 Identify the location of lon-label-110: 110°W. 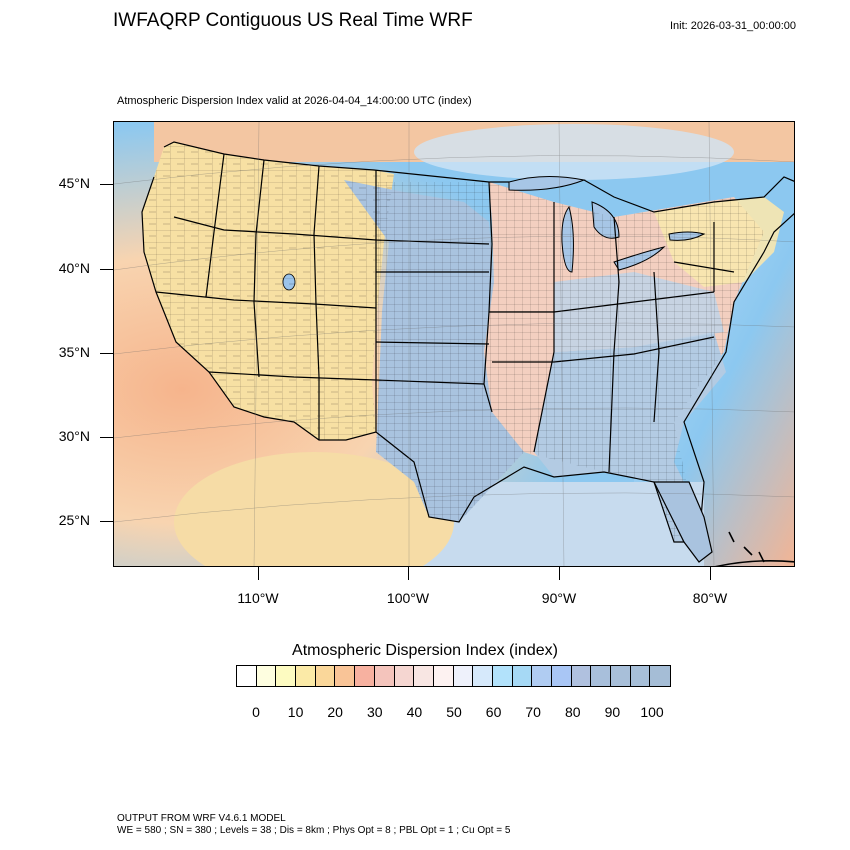
(258, 598).